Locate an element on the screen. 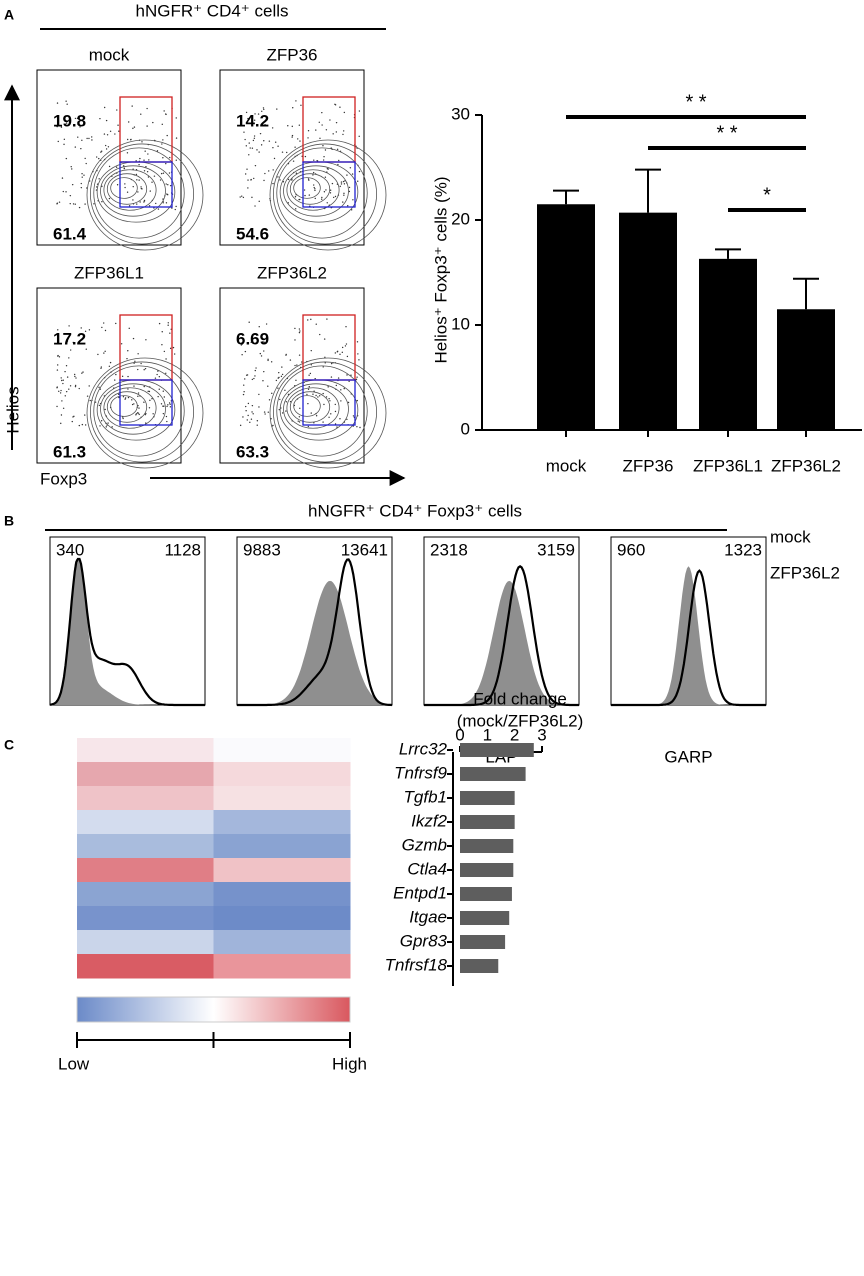  gene-label: Tnfrsf18 is located at coordinates (416, 964).